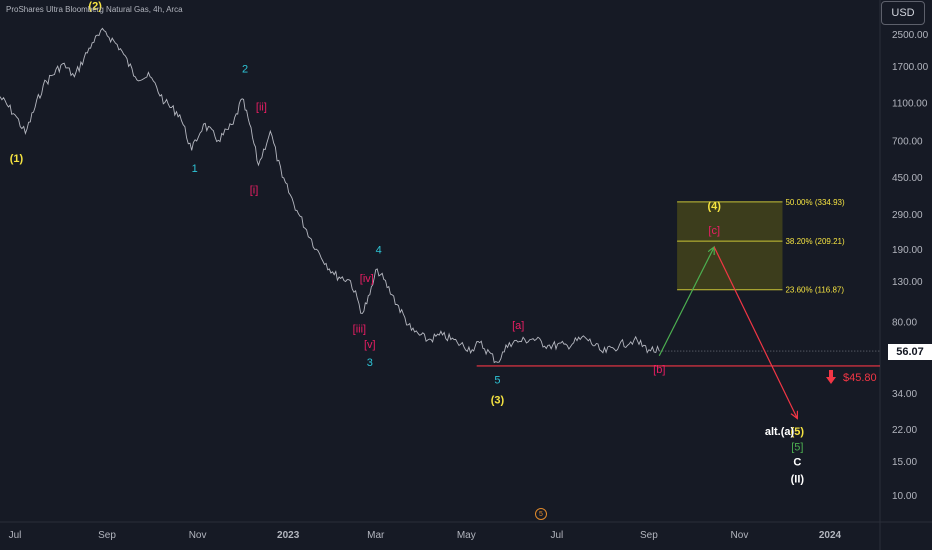 The width and height of the screenshot is (932, 550). Describe the element at coordinates (904, 462) in the screenshot. I see `y-tick-label: 15.00` at that location.